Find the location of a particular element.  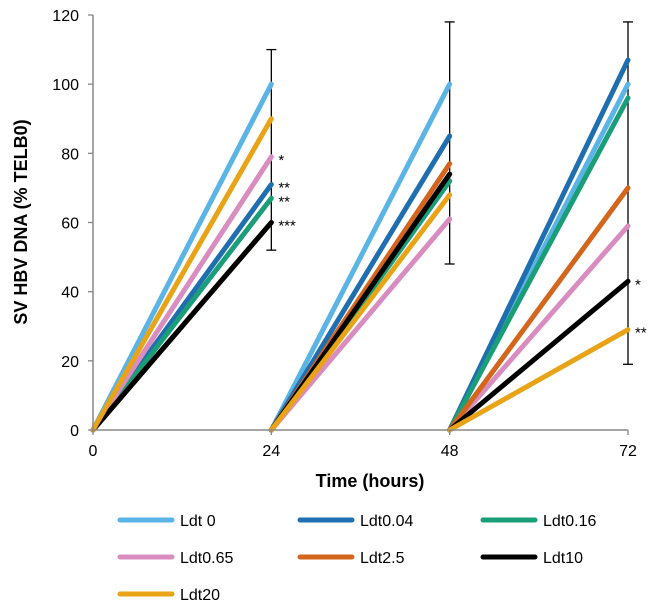

legend-label-ldt0-04: Ldt0.04 is located at coordinates (386, 521).